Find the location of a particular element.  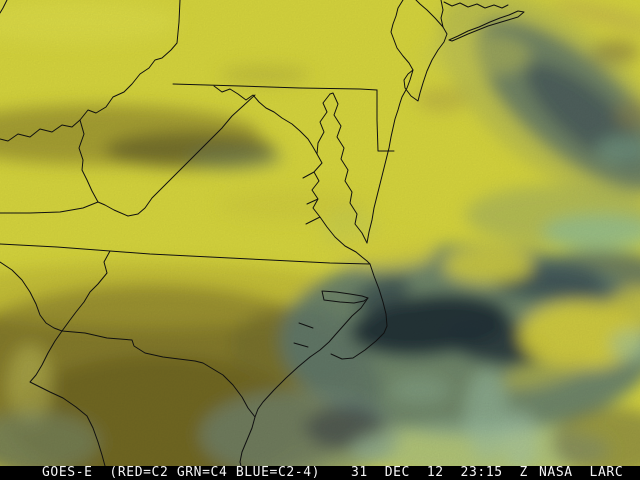

coast-connecticut is located at coordinates (476, 5).